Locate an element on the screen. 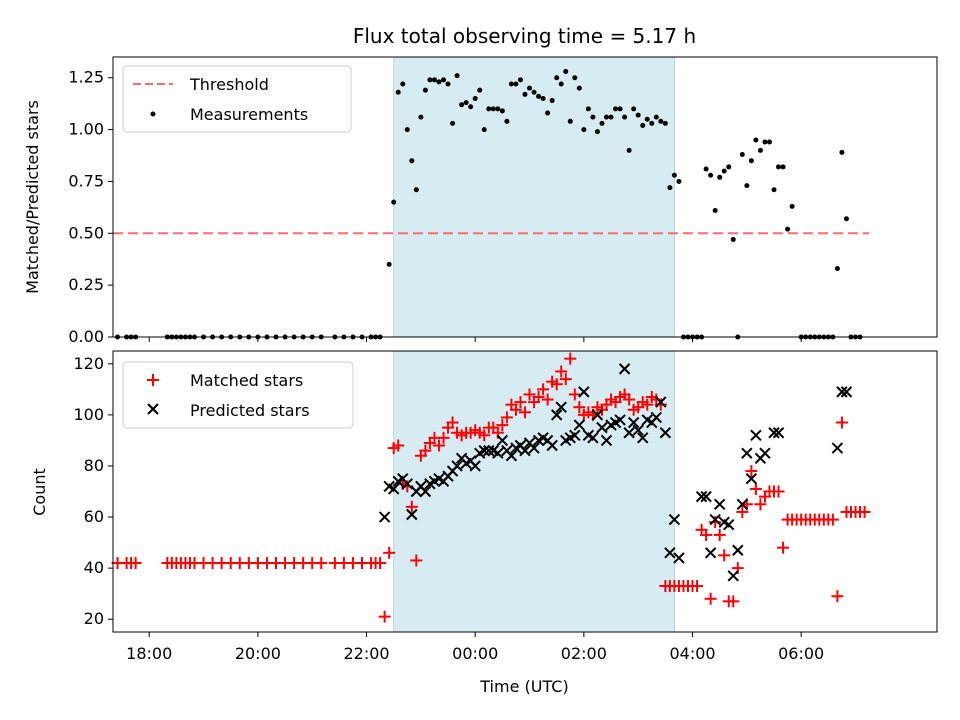 The width and height of the screenshot is (960, 720). x-tick-label: 00:00 is located at coordinates (475, 653).